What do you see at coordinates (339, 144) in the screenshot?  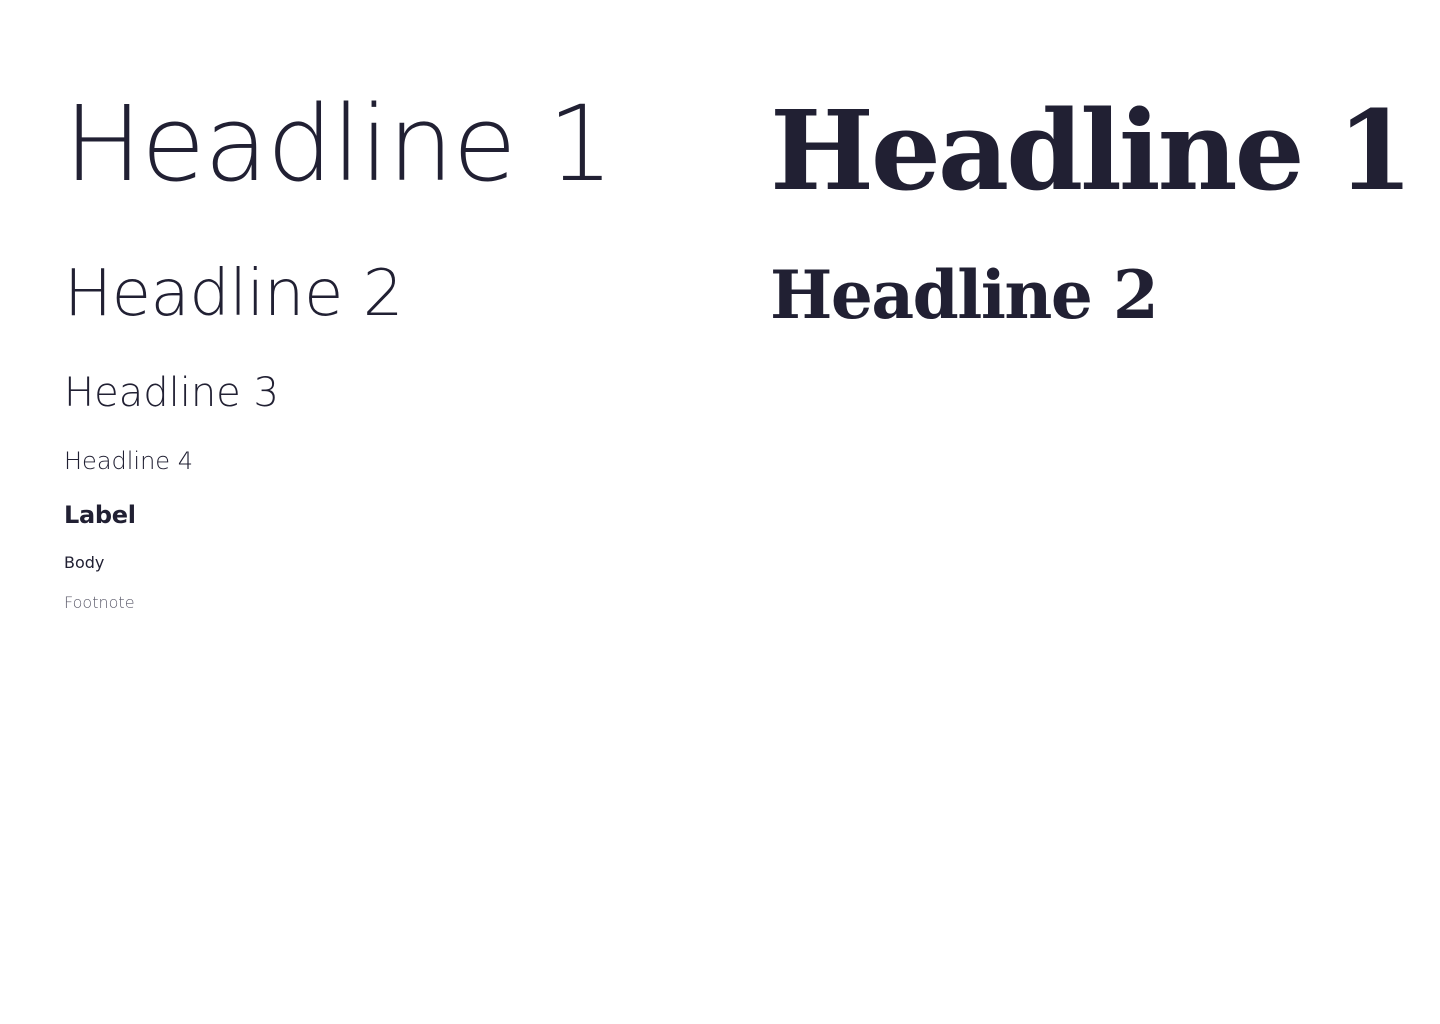 I see `sans-headline-1: Headline 1` at bounding box center [339, 144].